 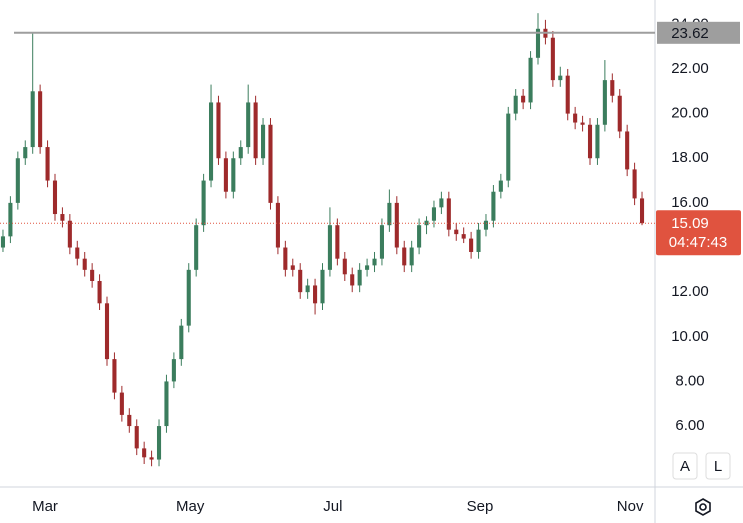 I want to click on y-tick-label: 18.00, so click(x=690, y=157).